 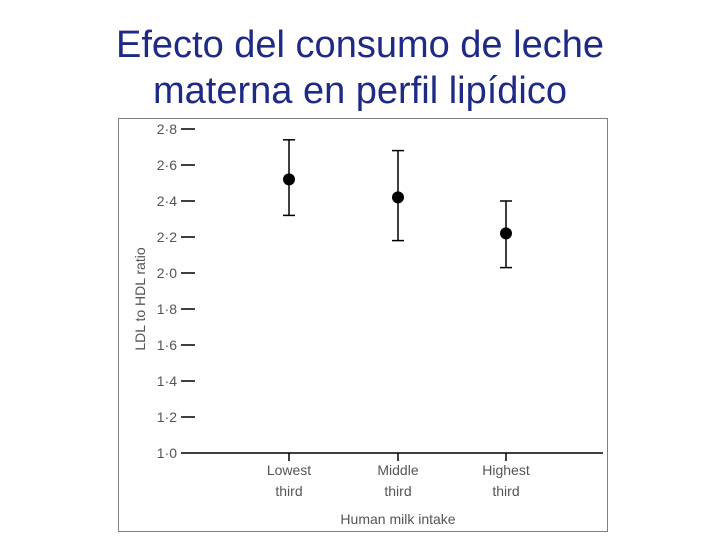 I want to click on data-marks, so click(x=397, y=204).